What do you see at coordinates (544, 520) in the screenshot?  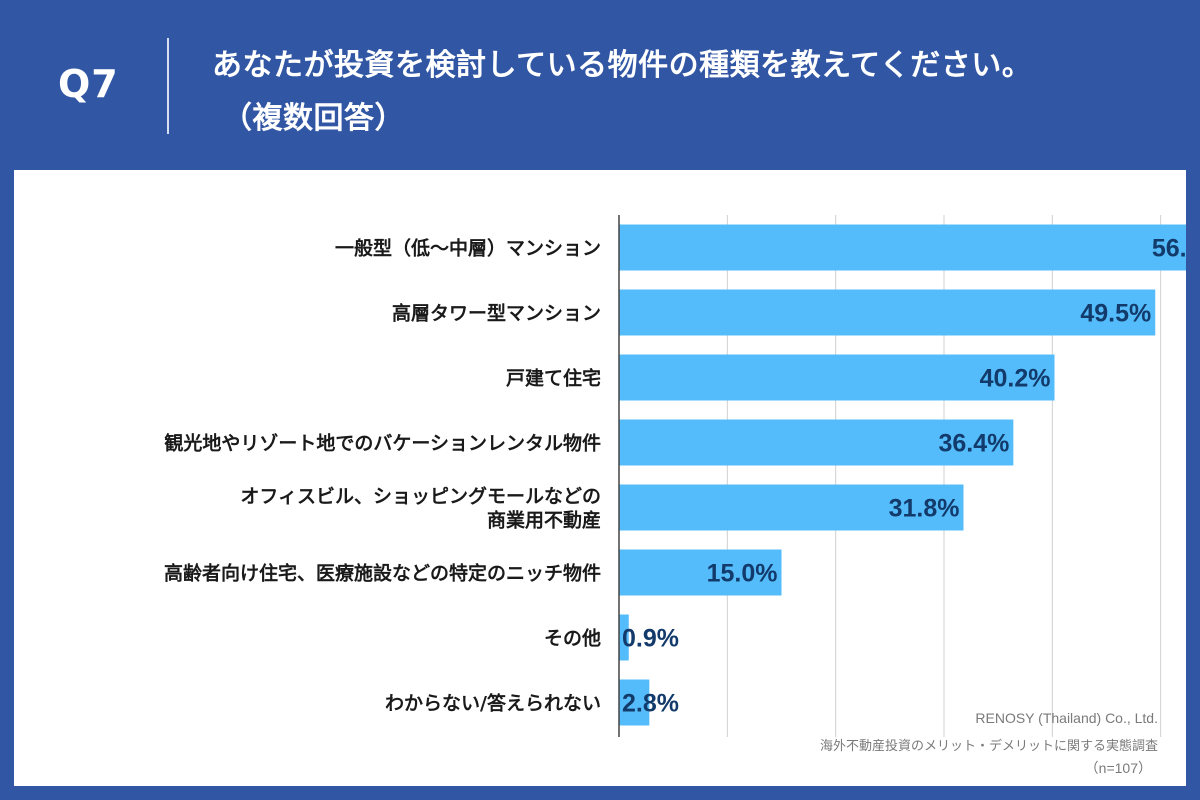 I see `category-label: 商業用不動産` at bounding box center [544, 520].